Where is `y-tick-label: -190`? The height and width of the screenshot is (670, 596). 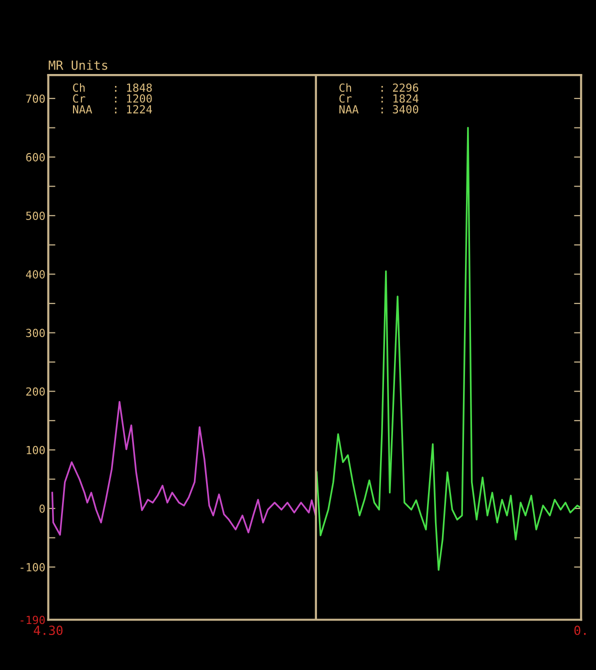 y-tick-label: -190 is located at coordinates (32, 620).